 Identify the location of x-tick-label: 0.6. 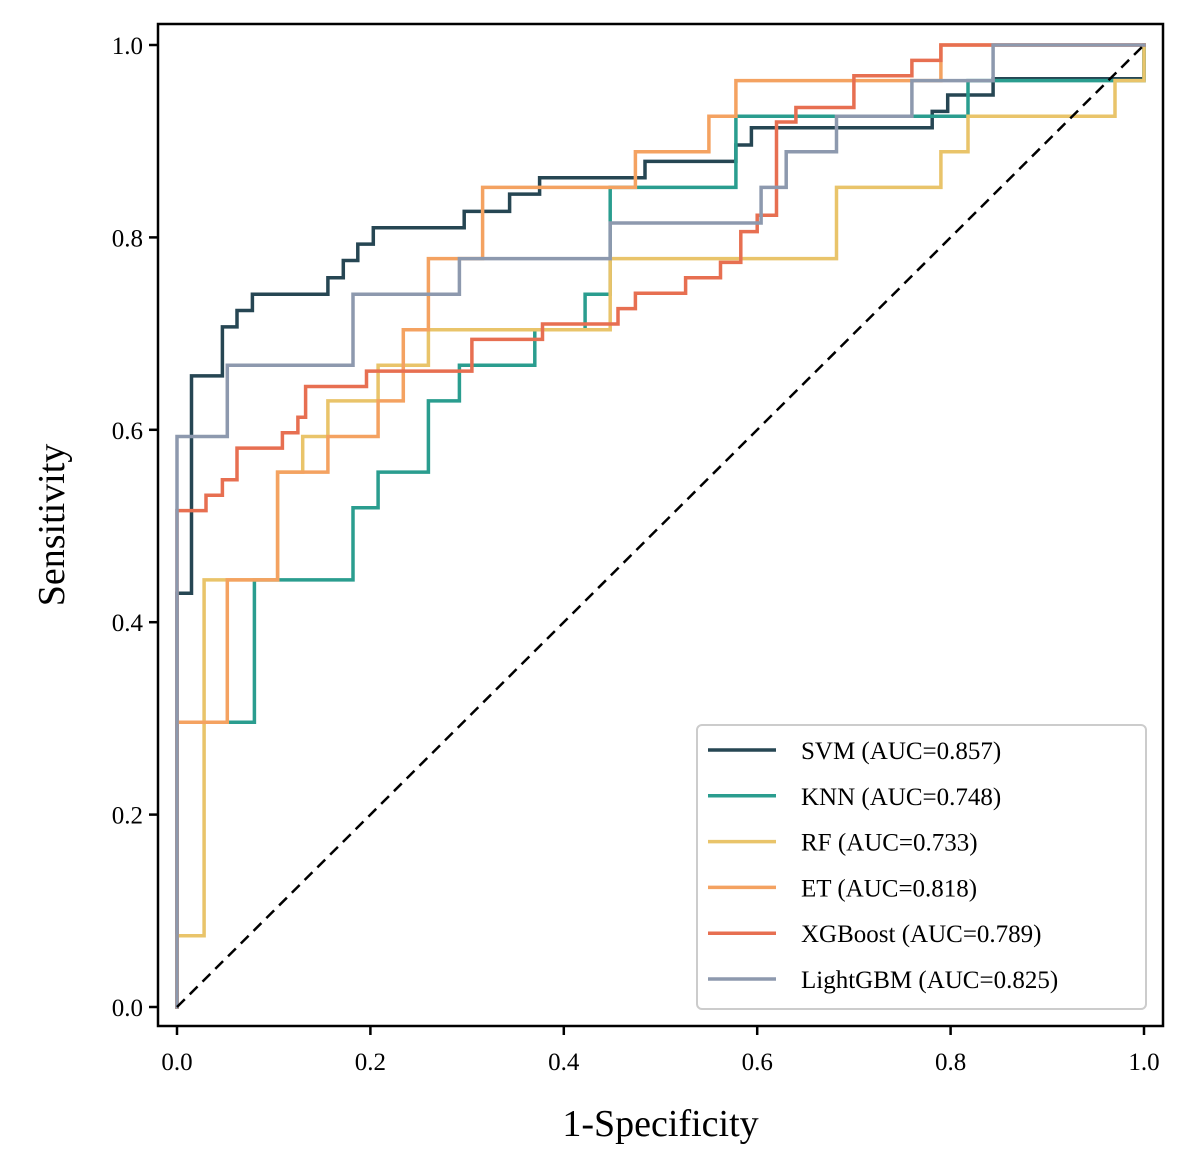
(757, 1062).